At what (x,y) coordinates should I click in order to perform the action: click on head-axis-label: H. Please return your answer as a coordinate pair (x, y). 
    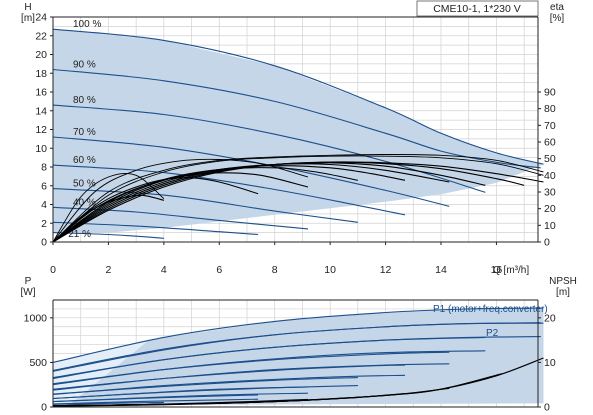
    Looking at the image, I should click on (27, 7).